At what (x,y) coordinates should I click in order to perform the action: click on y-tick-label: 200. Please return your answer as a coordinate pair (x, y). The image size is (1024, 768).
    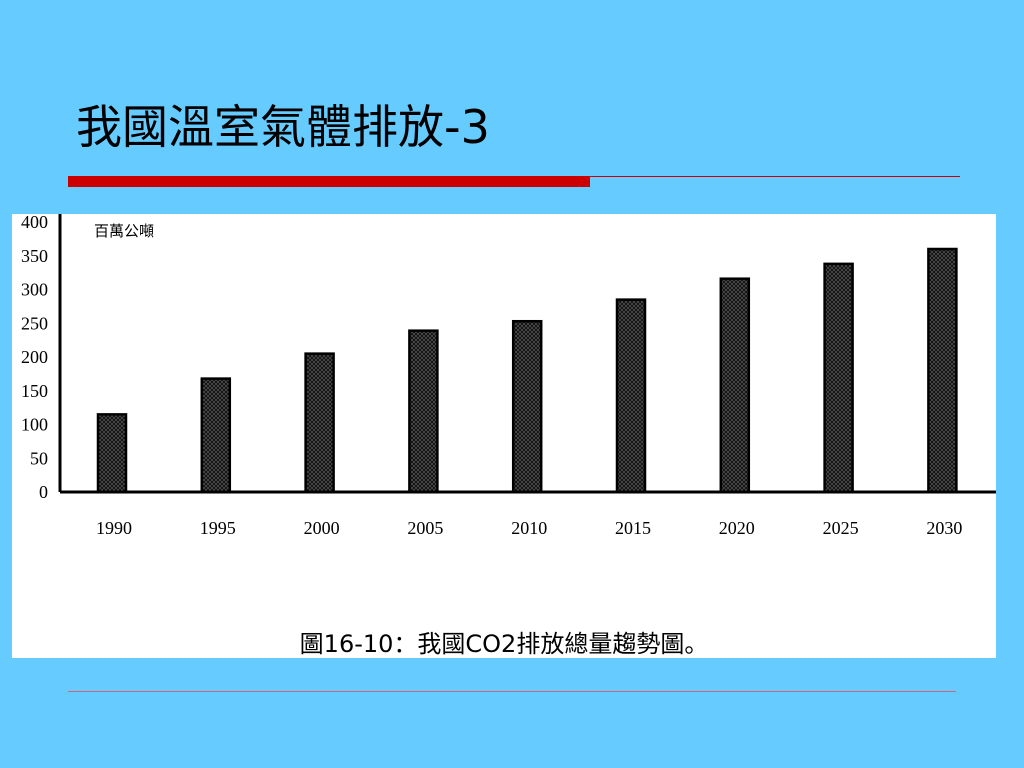
    Looking at the image, I should click on (34, 357).